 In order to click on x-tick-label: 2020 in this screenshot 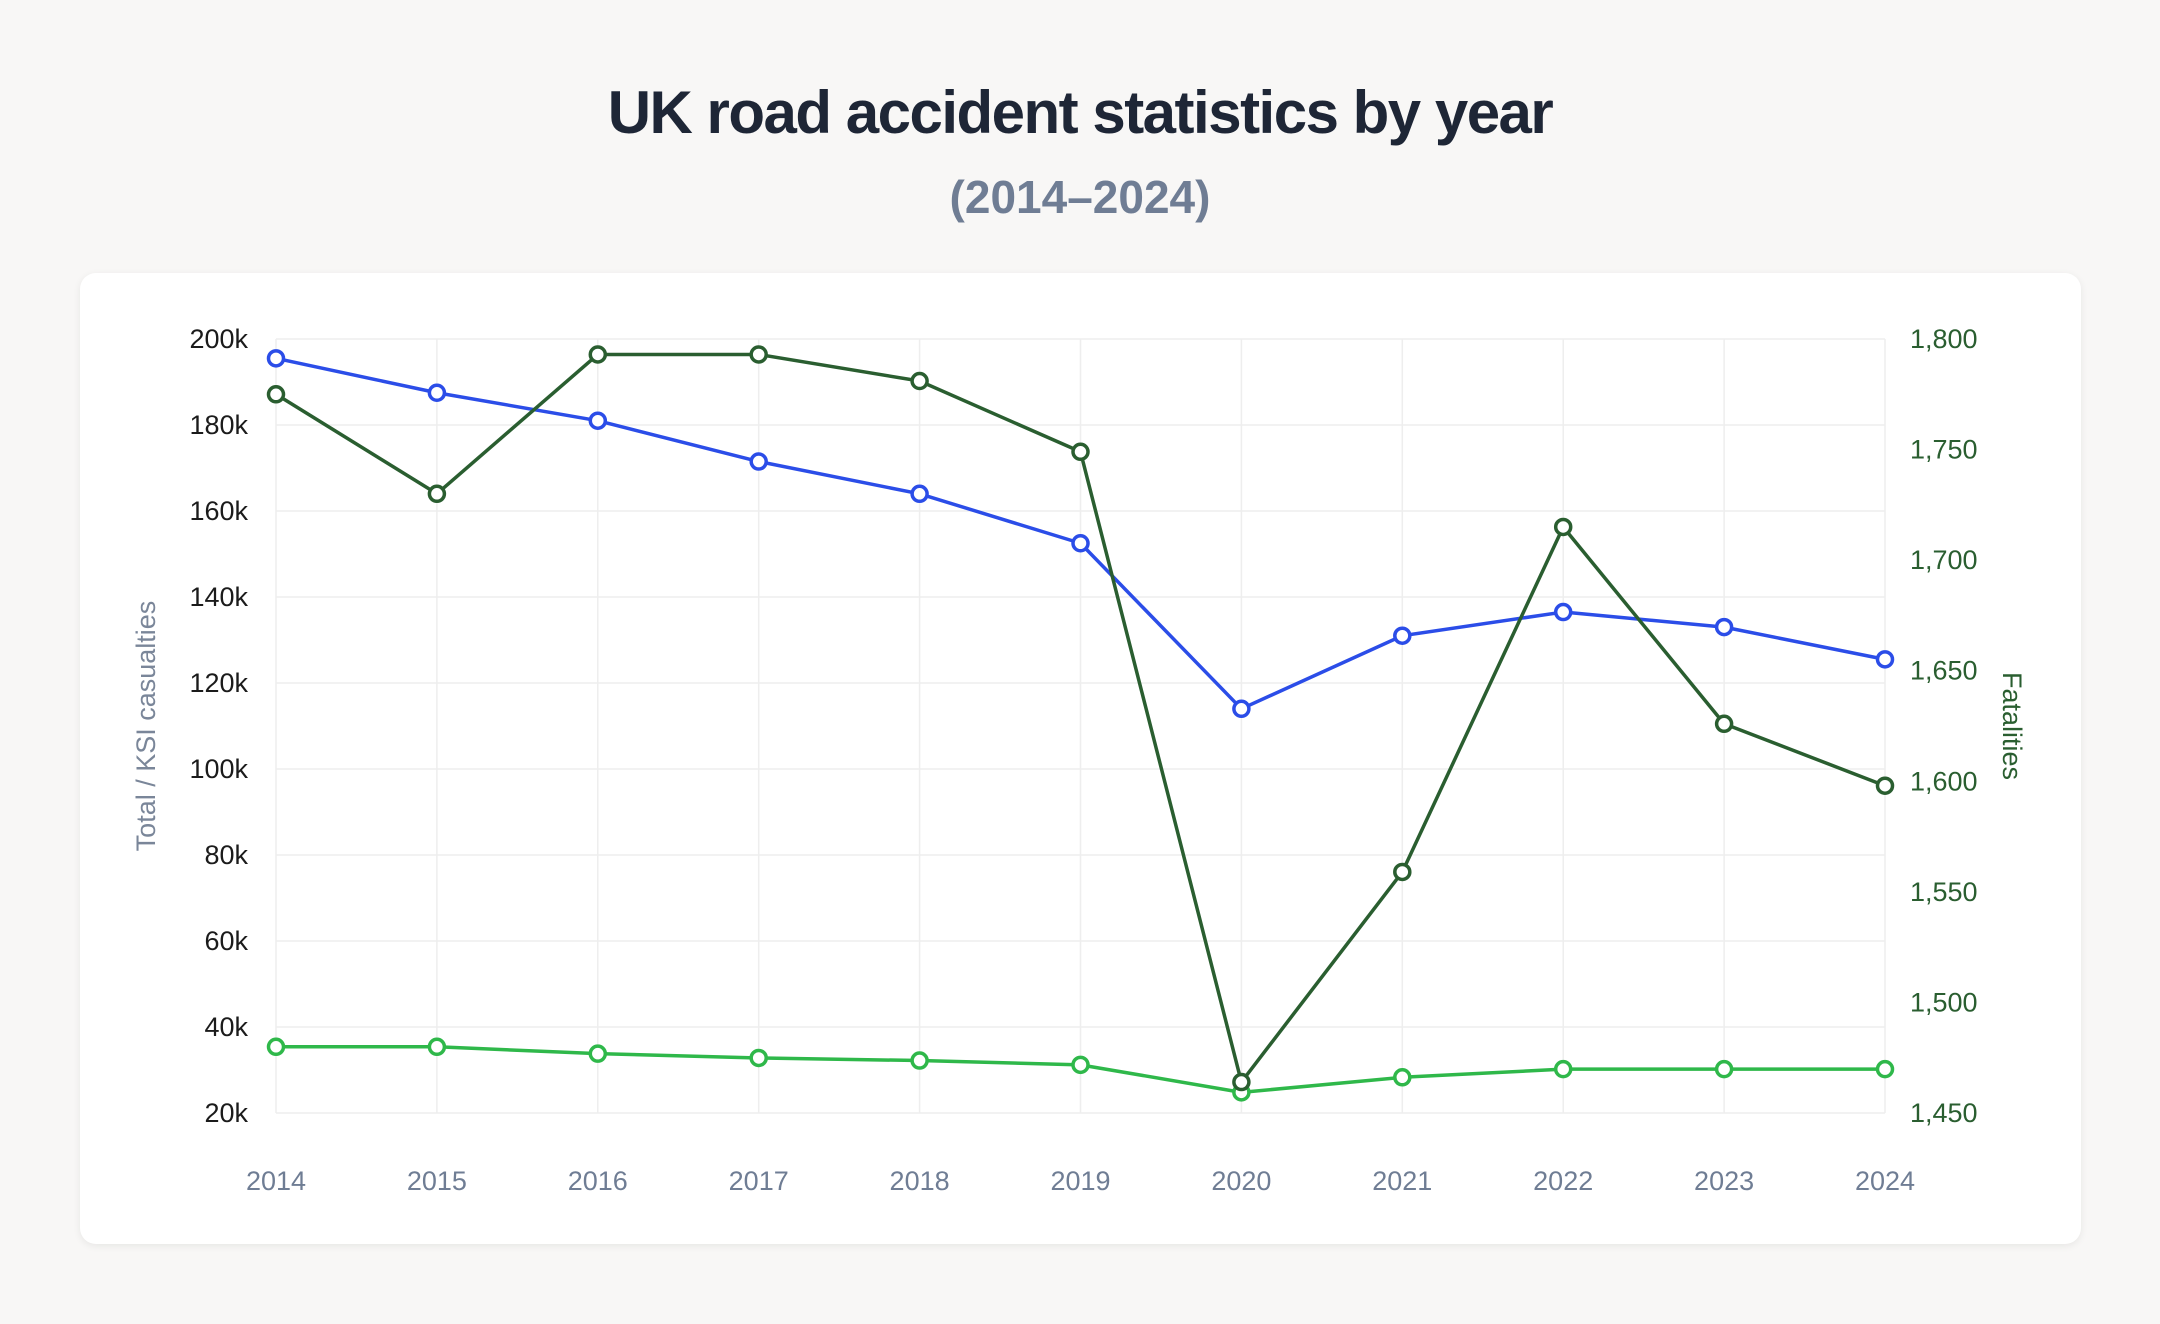, I will do `click(1241, 1181)`.